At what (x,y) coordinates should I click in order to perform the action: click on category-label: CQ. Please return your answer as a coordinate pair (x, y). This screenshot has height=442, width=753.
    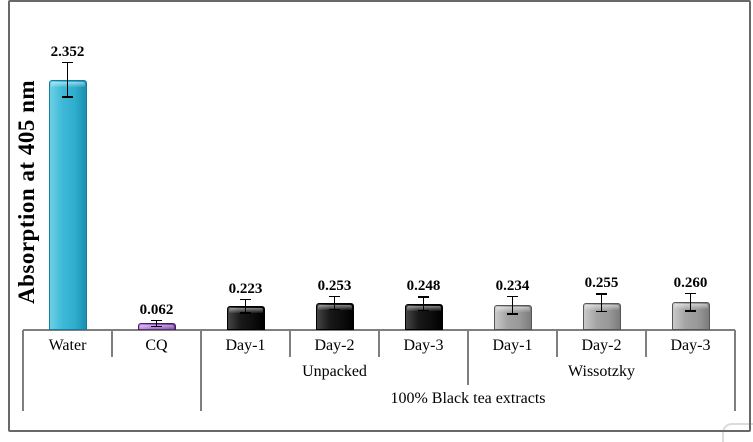
    Looking at the image, I should click on (156, 345).